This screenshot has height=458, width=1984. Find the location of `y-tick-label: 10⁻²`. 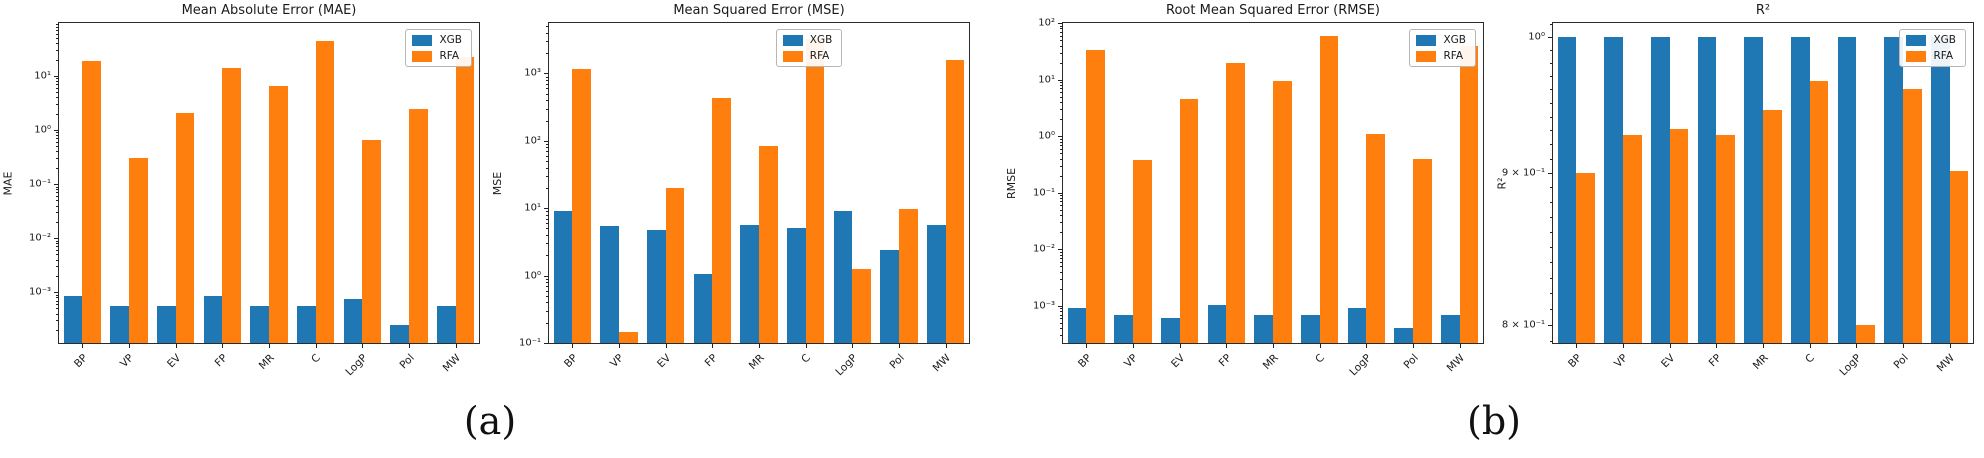

y-tick-label: 10⁻² is located at coordinates (39, 238).